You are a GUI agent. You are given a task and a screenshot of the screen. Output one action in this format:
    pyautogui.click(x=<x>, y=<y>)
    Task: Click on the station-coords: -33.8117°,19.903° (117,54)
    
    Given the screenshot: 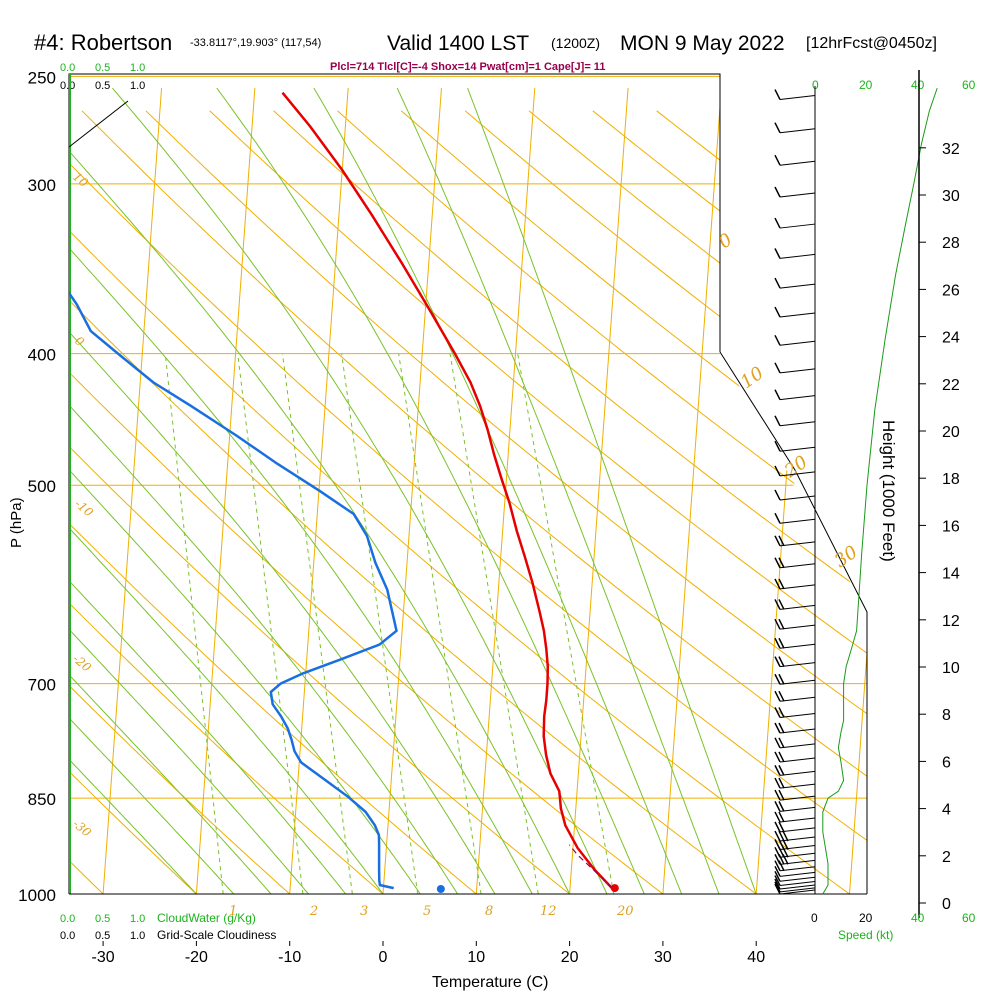 What is the action you would take?
    pyautogui.click(x=255, y=43)
    